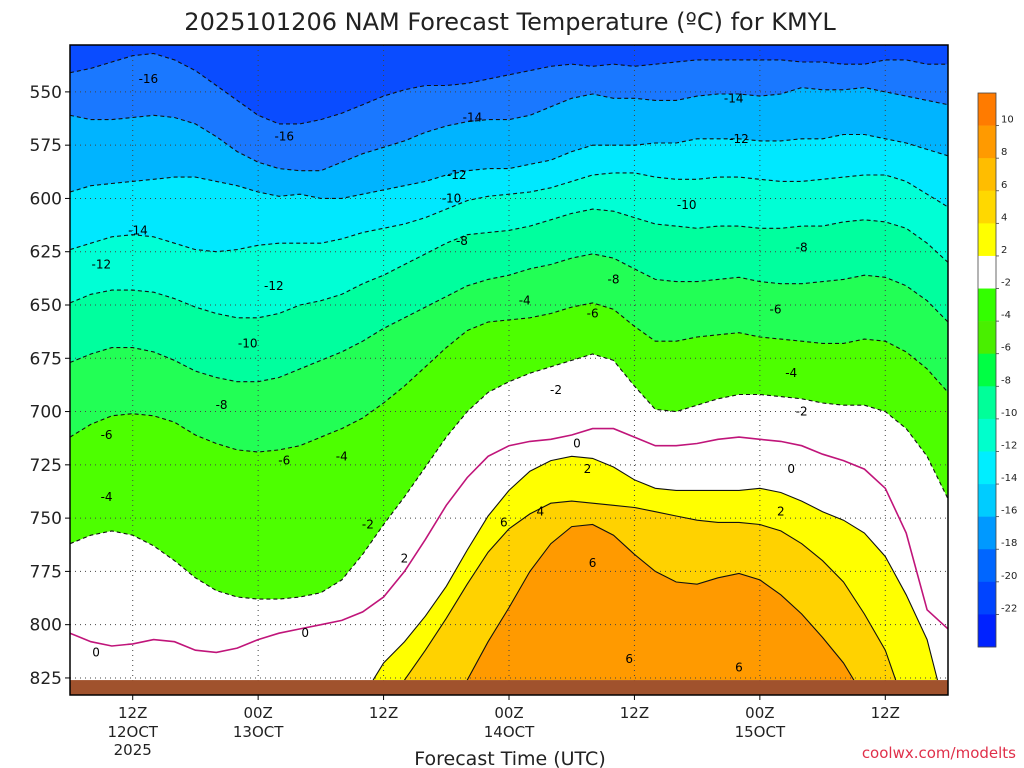  I want to click on contour-label-text: 6, so click(504, 522).